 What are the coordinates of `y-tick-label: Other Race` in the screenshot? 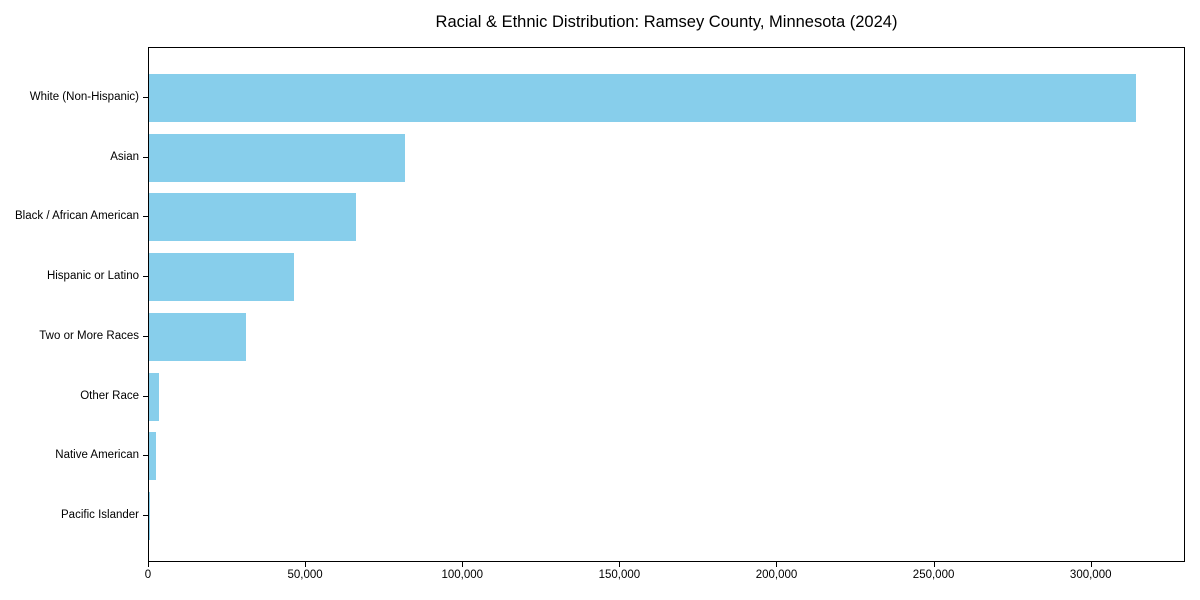 It's located at (109, 395).